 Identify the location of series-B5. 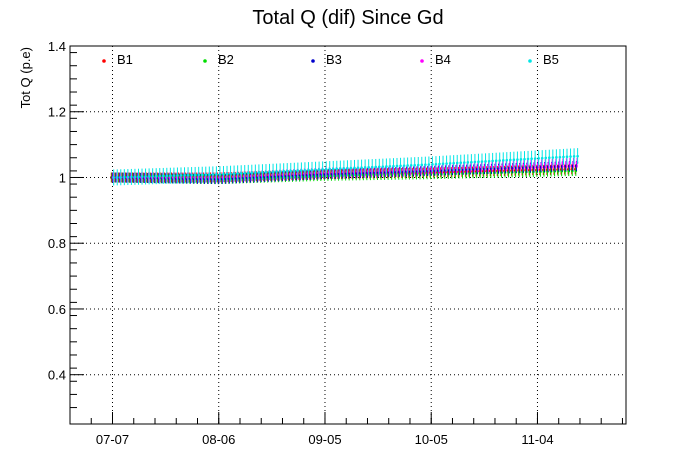
(345, 167).